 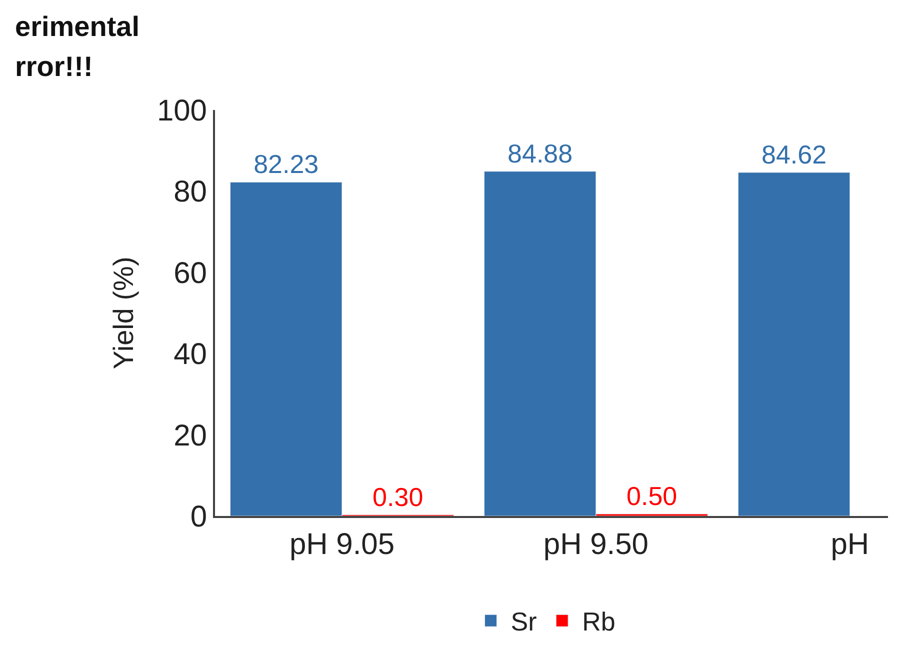 What do you see at coordinates (599, 621) in the screenshot?
I see `legend-label: Rb` at bounding box center [599, 621].